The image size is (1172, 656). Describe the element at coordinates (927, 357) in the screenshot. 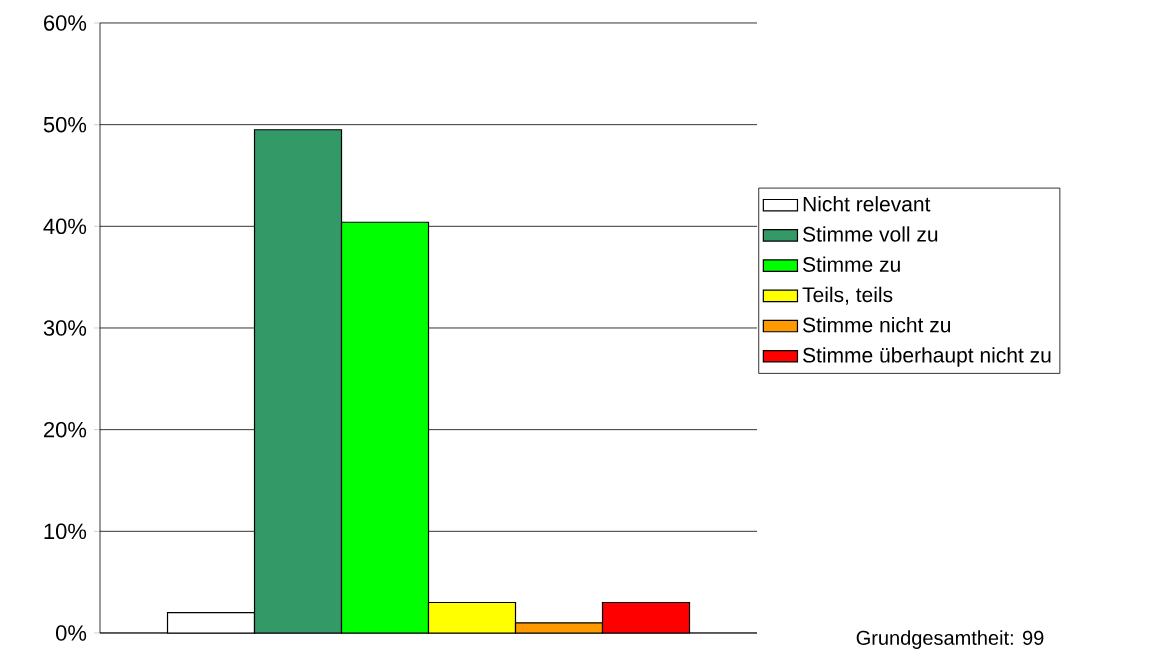

I see `legend-label: Stimme überhaupt nicht zu` at that location.